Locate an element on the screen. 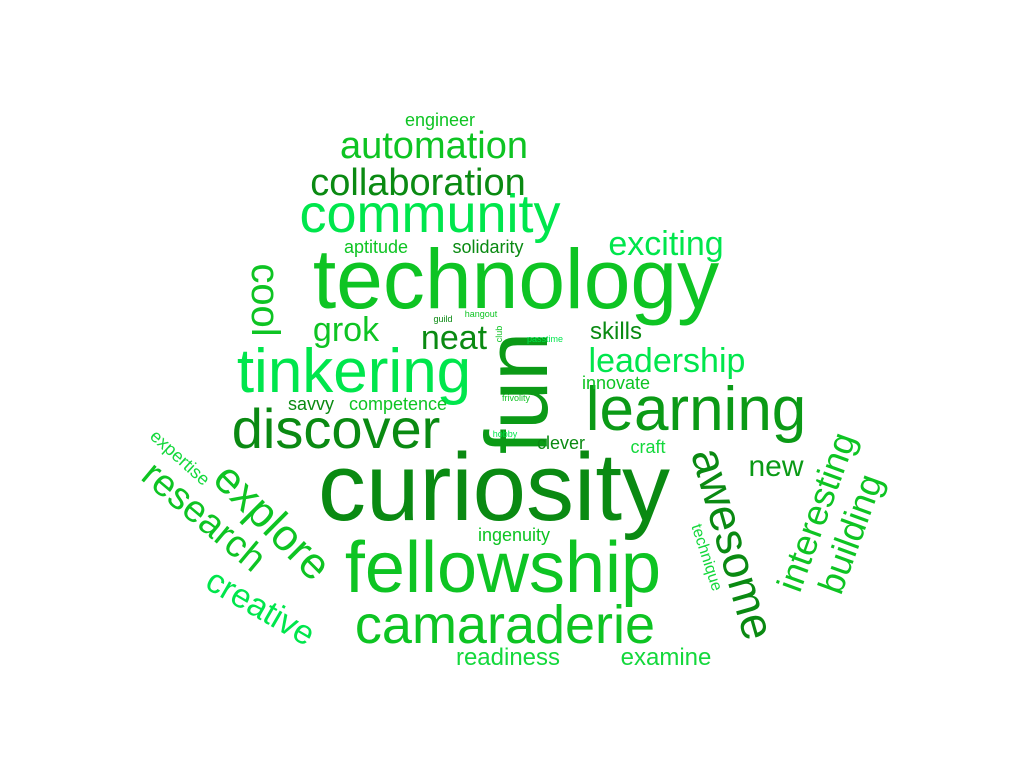  word-technology: technology is located at coordinates (516, 279).